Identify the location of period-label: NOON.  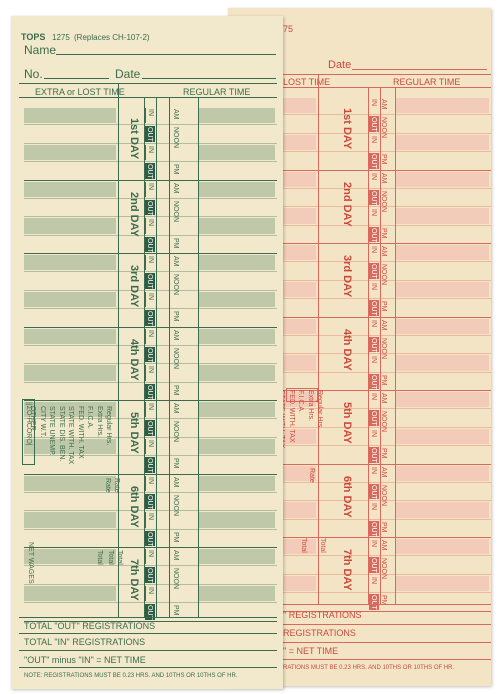
(175, 358).